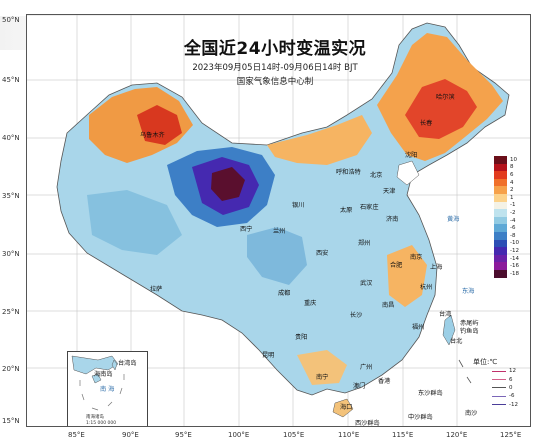  Describe the element at coordinates (418, 327) in the screenshot. I see `city-label: 福州` at that location.